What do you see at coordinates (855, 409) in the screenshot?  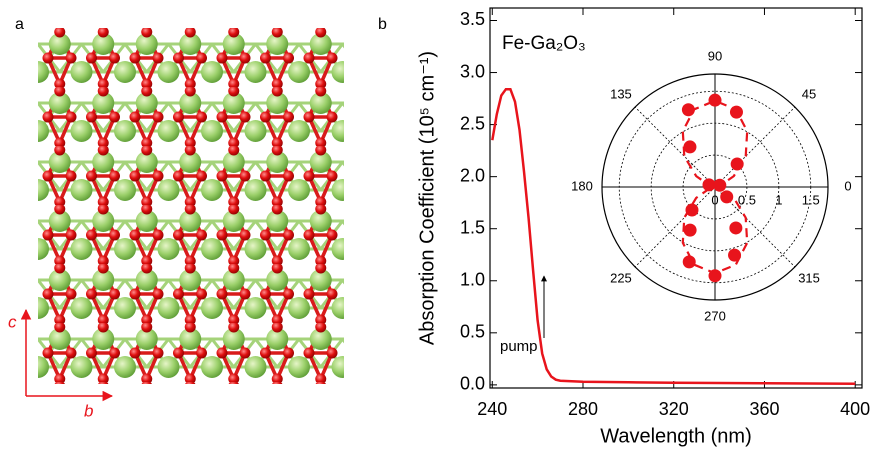 I see `x-tick-label: 400` at bounding box center [855, 409].